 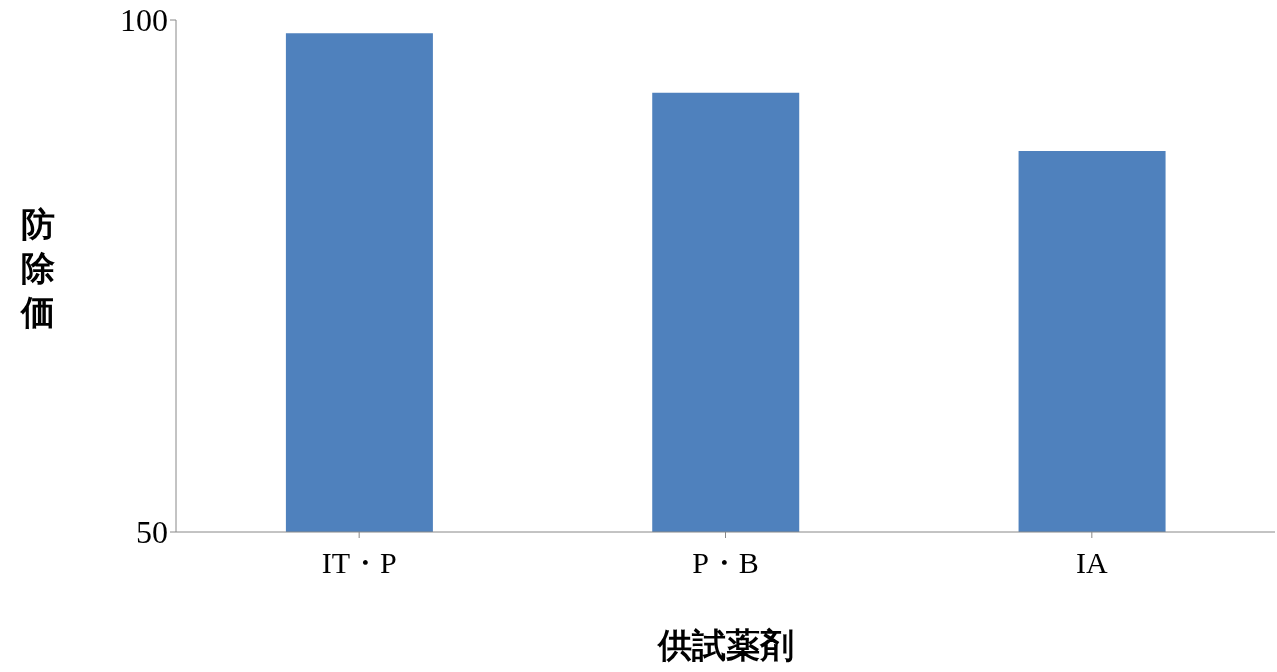 What do you see at coordinates (1092, 563) in the screenshot?
I see `x-tick-label: IA` at bounding box center [1092, 563].